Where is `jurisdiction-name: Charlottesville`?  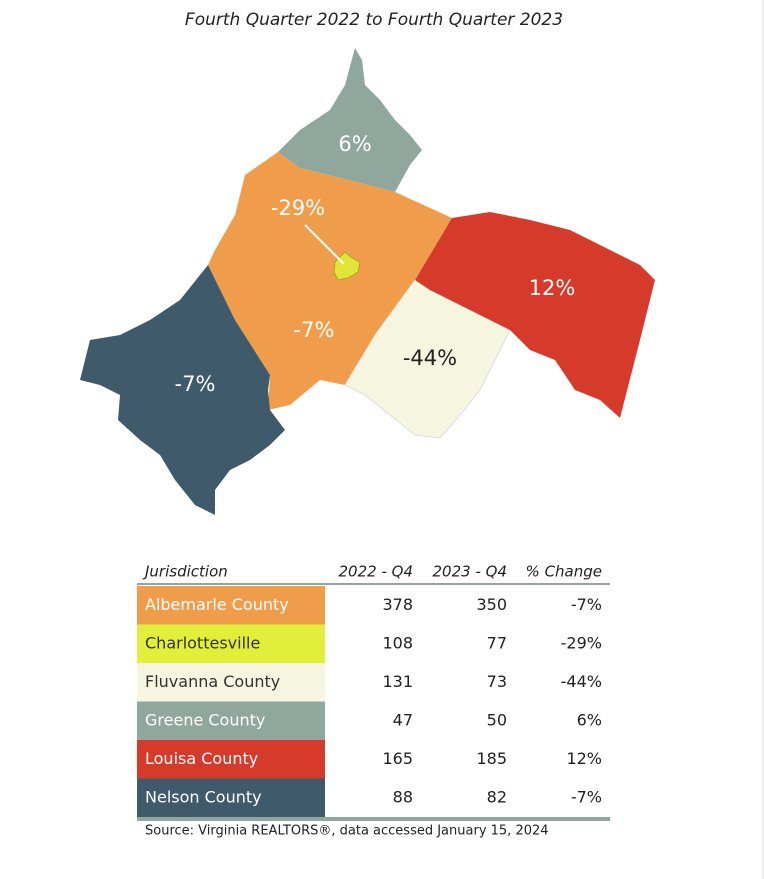
jurisdiction-name: Charlottesville is located at coordinates (202, 642).